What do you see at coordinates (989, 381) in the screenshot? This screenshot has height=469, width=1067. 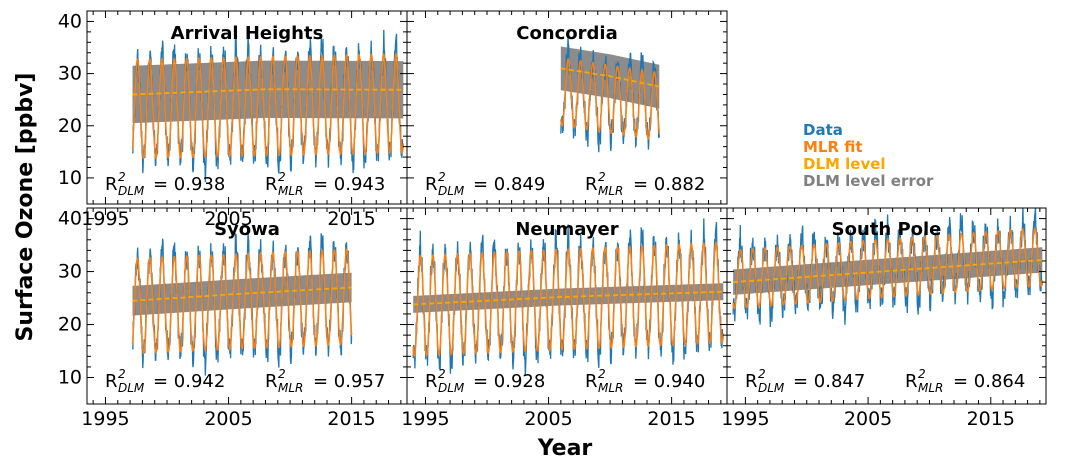 I see `stat-value: = 0.864` at bounding box center [989, 381].